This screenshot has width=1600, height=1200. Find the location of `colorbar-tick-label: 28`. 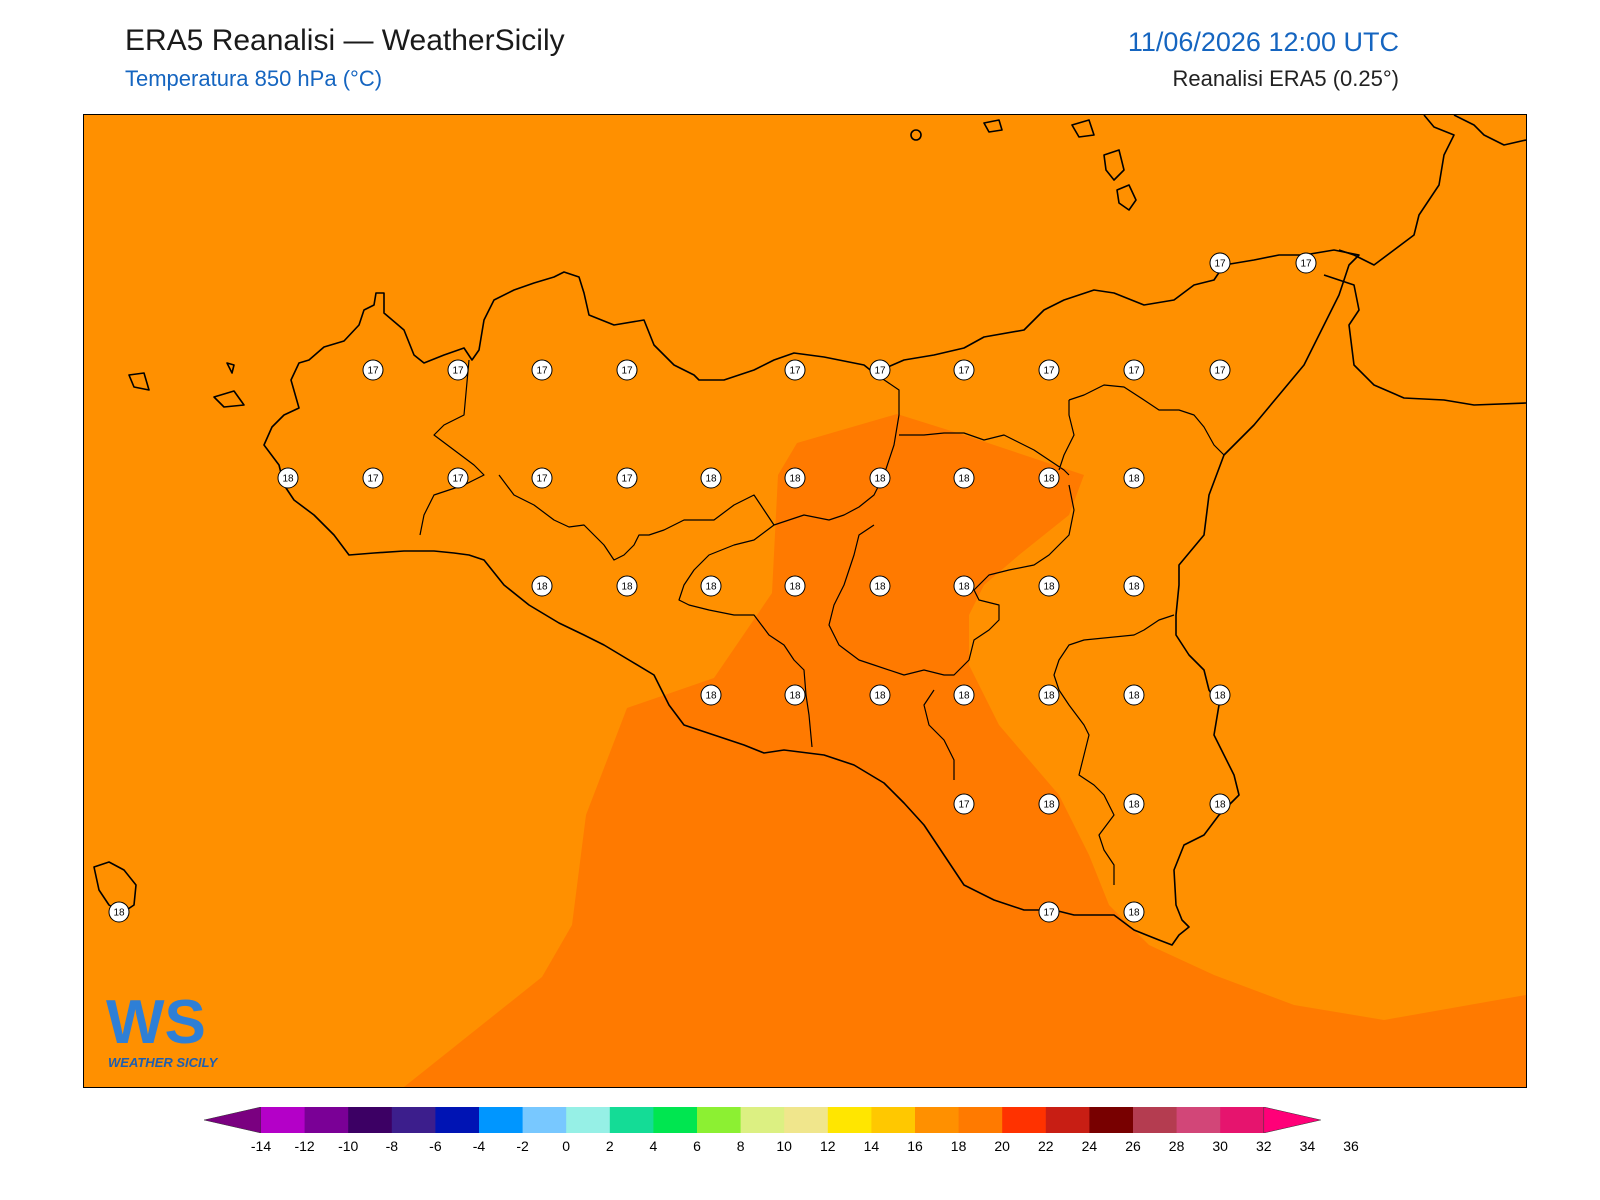

colorbar-tick-label: 28 is located at coordinates (1176, 1146).